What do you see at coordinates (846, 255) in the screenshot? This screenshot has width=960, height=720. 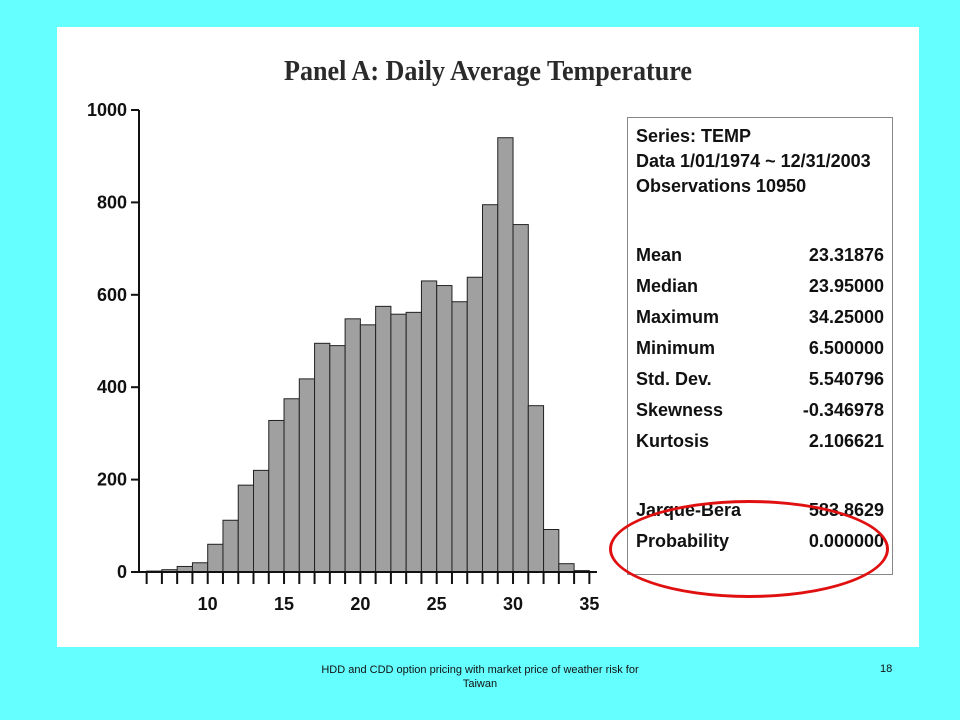 I see `stat-value-mean: 23.31876` at bounding box center [846, 255].